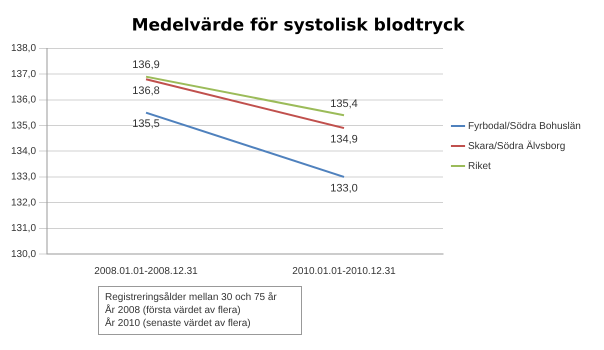  I want to click on data-label: 134,9, so click(344, 140).